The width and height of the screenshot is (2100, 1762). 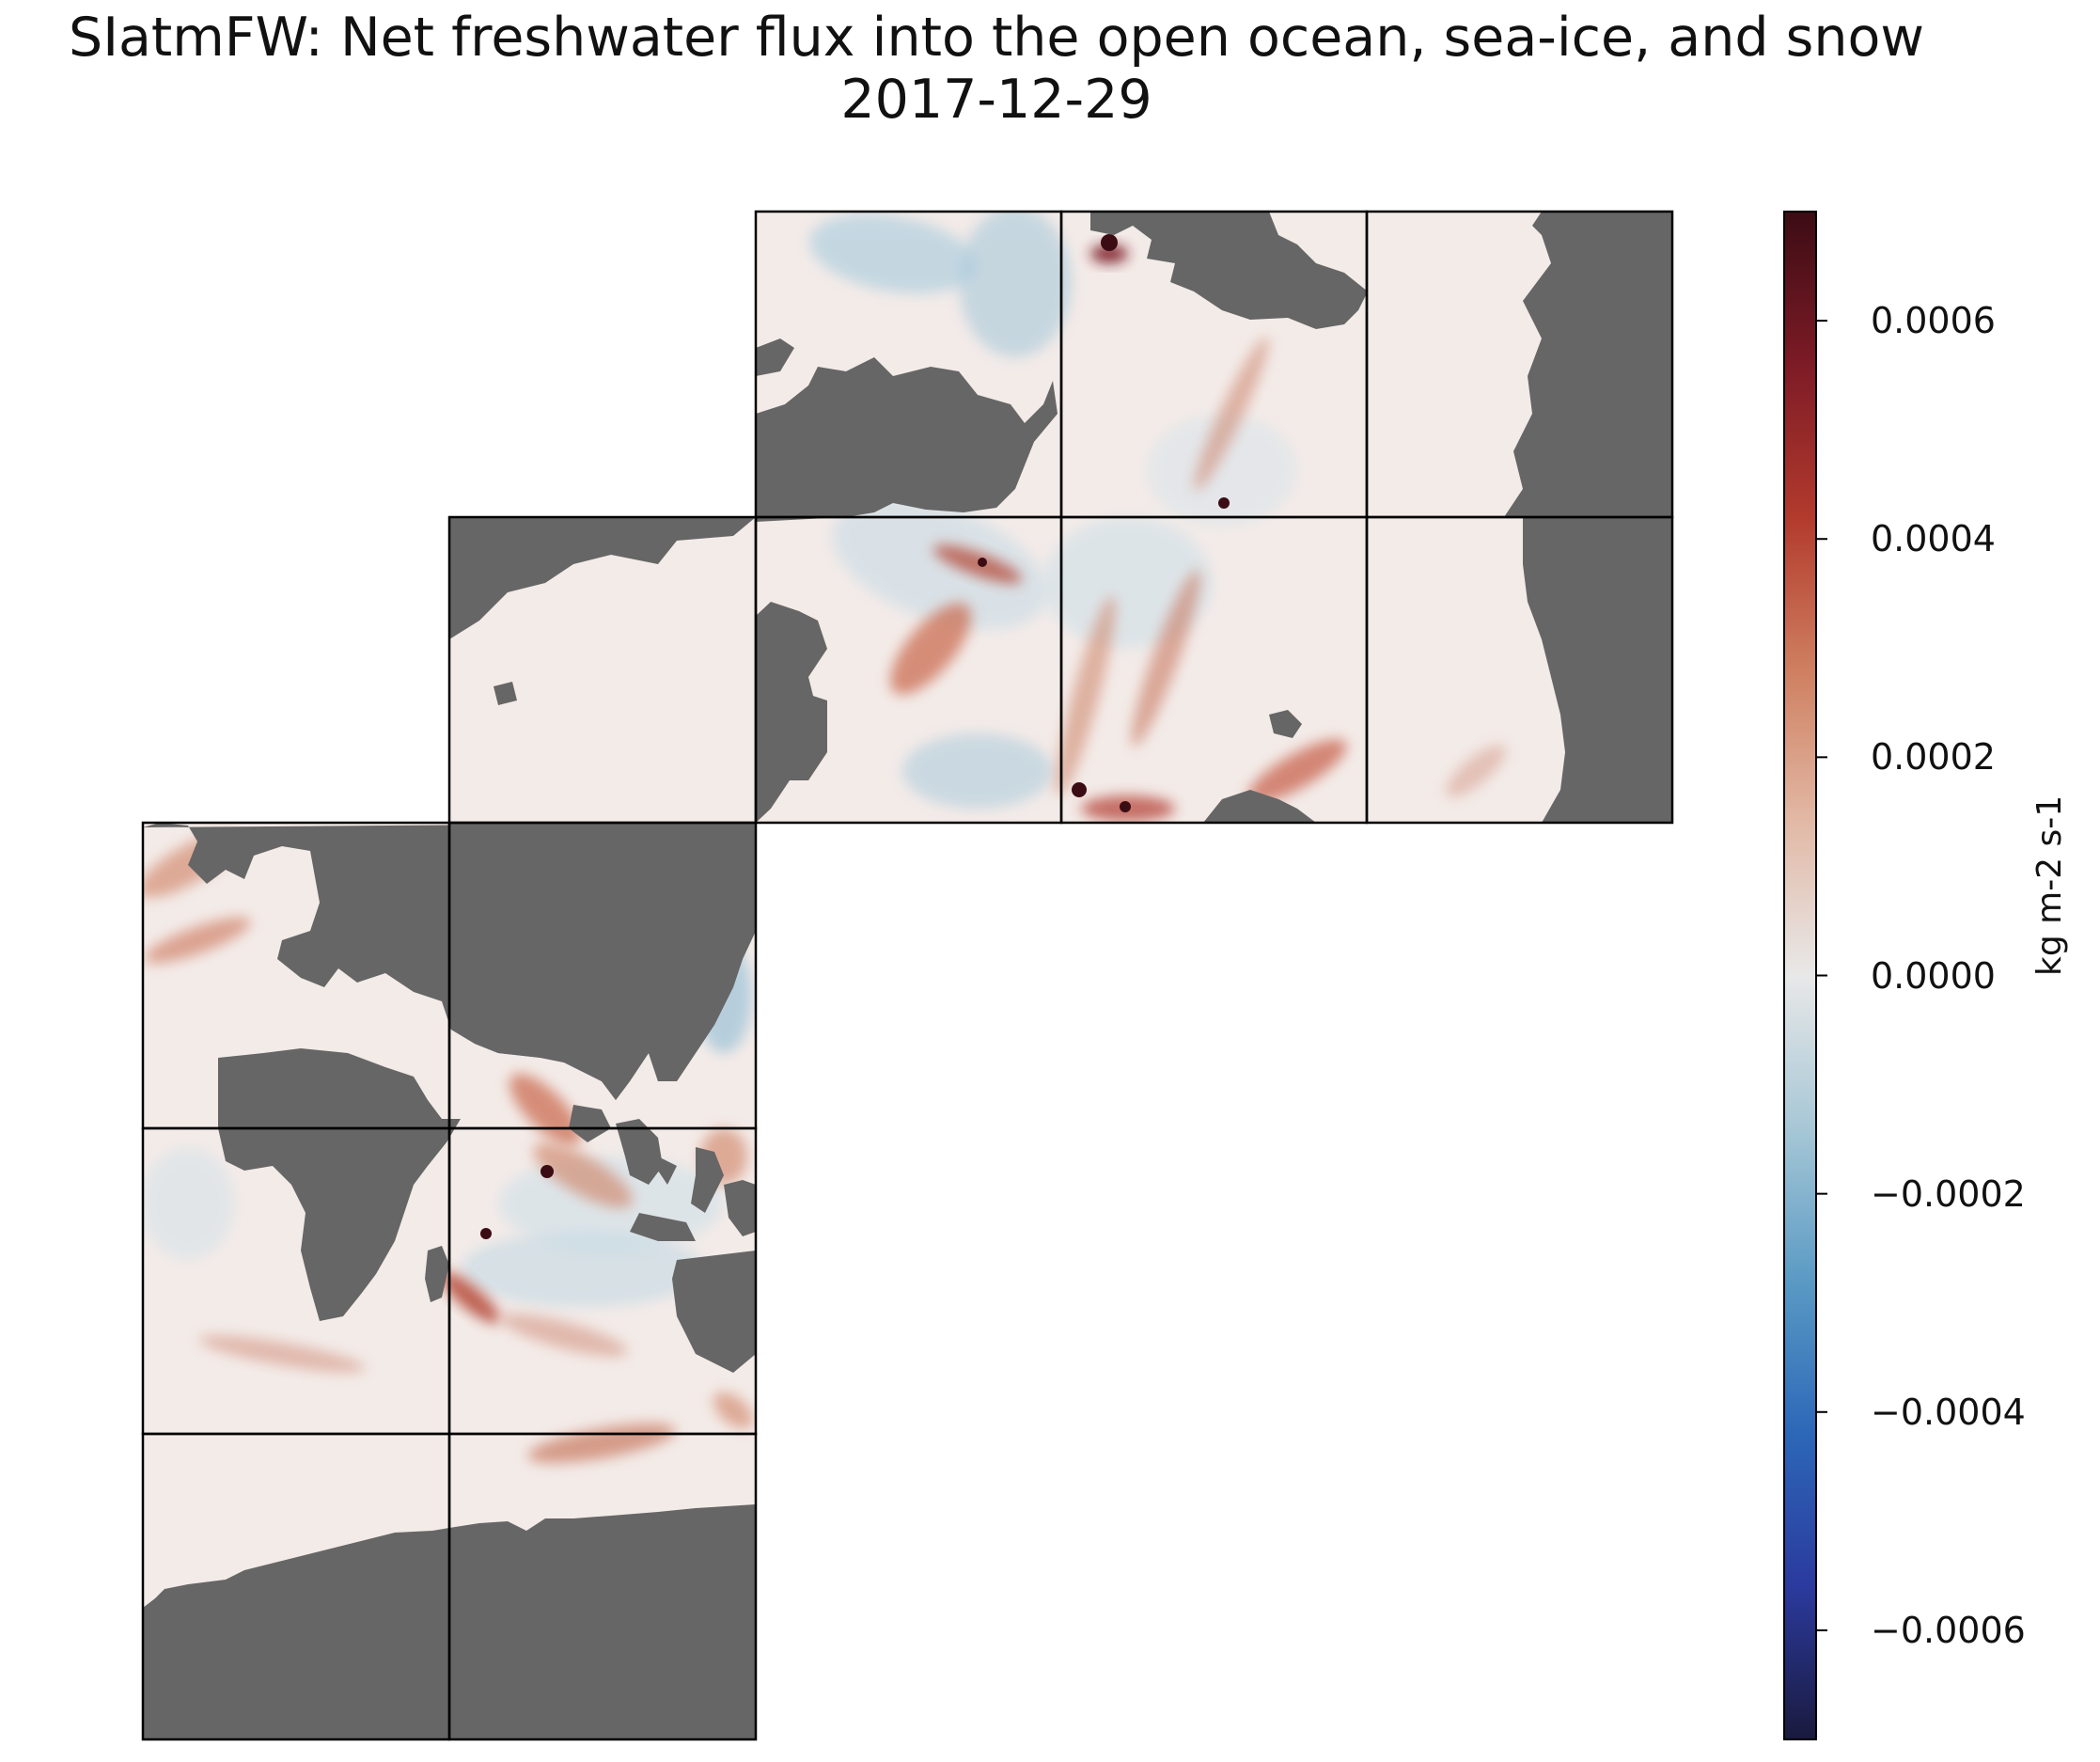 I want to click on chart-subtitle: 2017-12-29, so click(x=996, y=100).